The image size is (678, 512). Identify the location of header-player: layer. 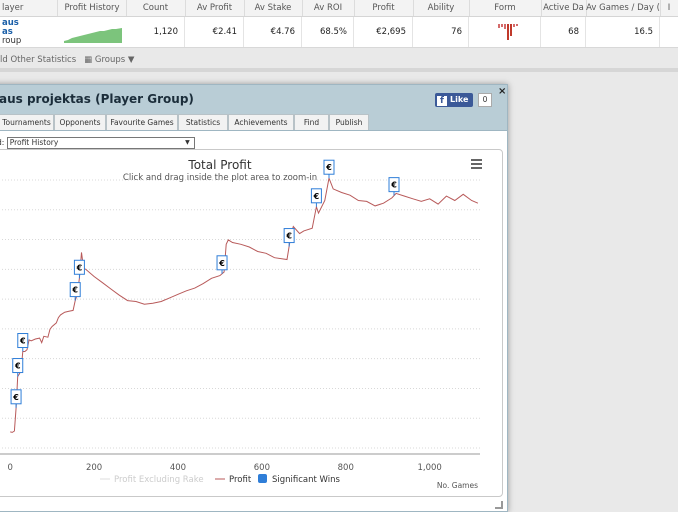
(29, 8).